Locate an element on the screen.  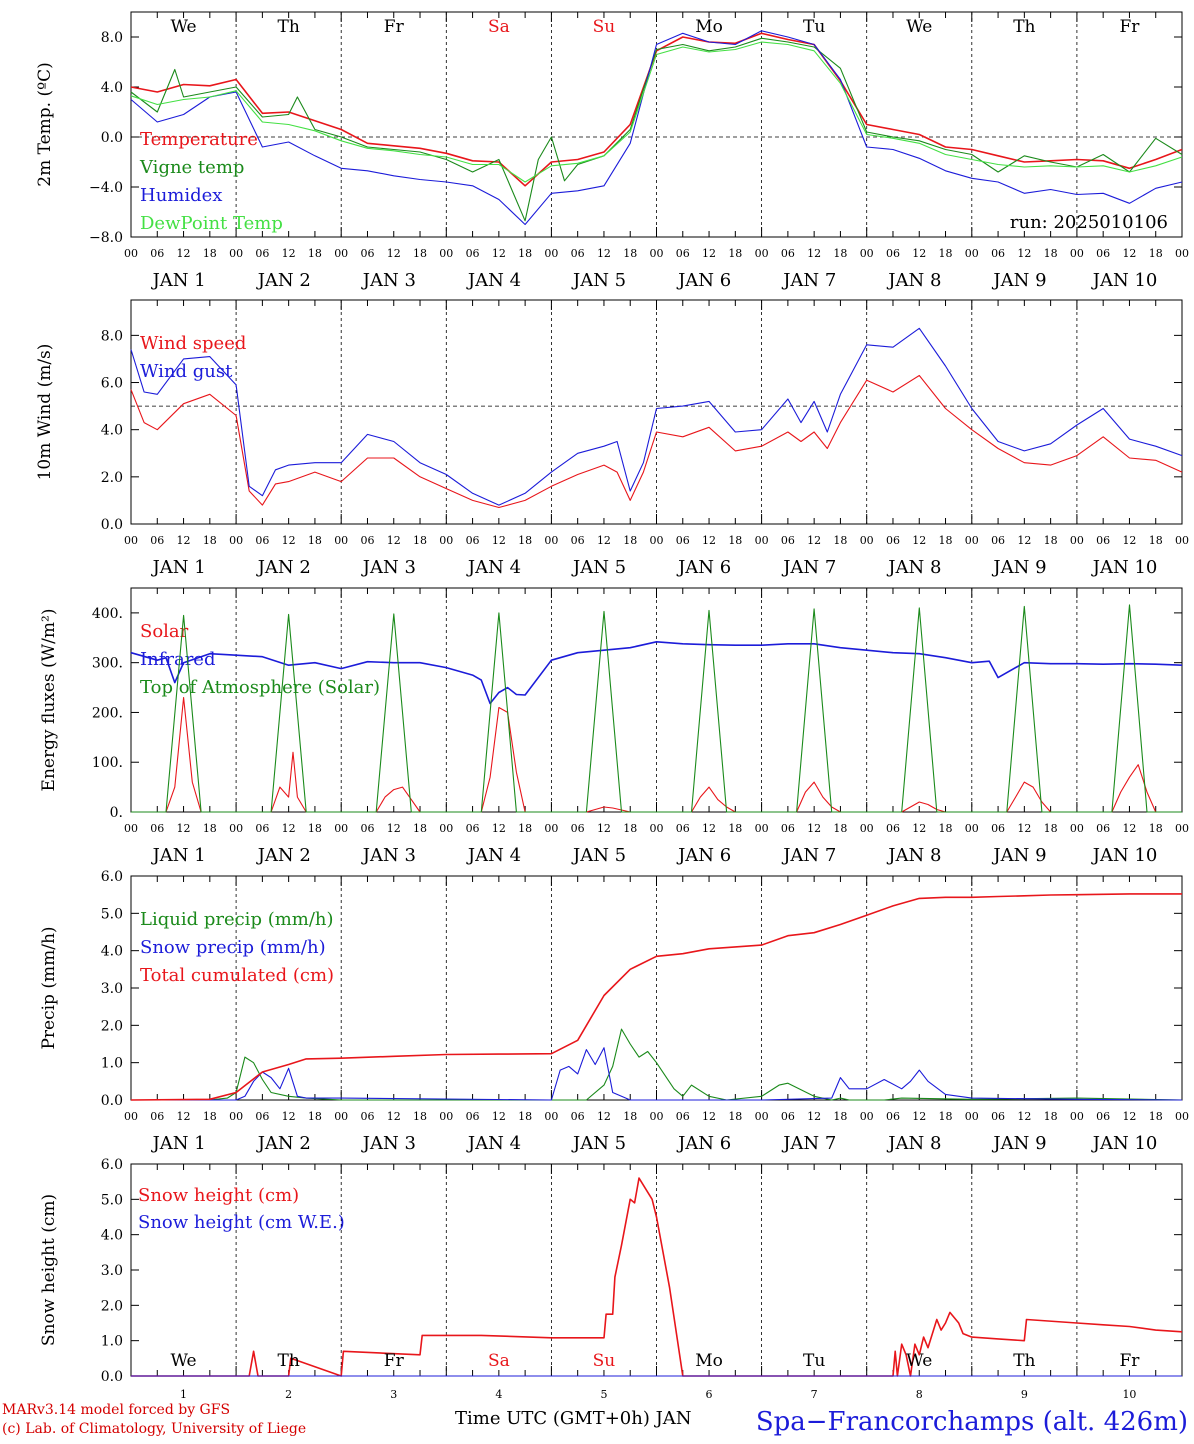
y-axis-title: 10m Wind (m/s) is located at coordinates (45, 412).